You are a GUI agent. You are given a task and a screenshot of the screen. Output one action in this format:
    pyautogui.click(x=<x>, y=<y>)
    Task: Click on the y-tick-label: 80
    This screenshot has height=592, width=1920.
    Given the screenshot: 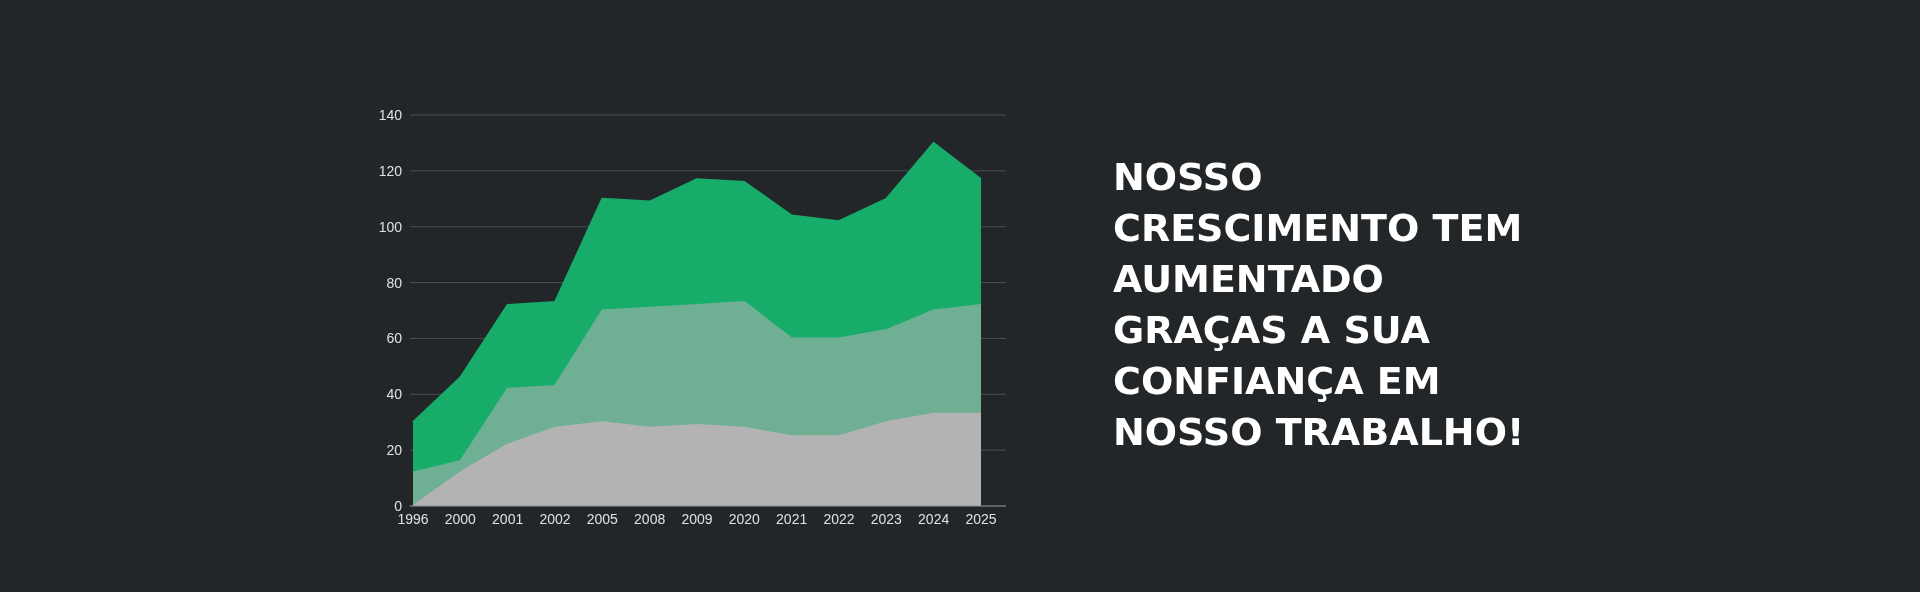 What is the action you would take?
    pyautogui.click(x=394, y=282)
    